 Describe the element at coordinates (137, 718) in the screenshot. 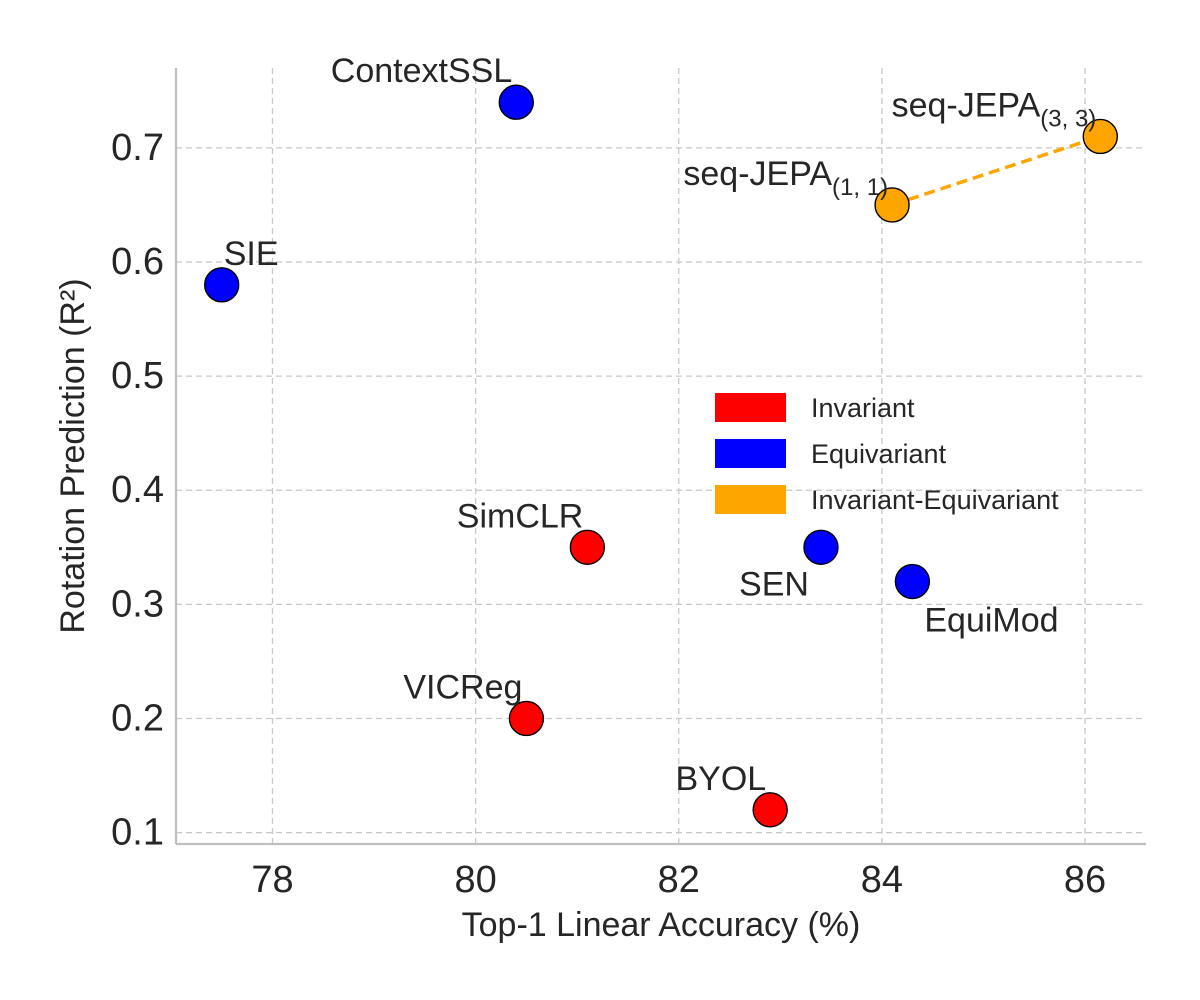

I see `y-tick-label: 0.2` at that location.